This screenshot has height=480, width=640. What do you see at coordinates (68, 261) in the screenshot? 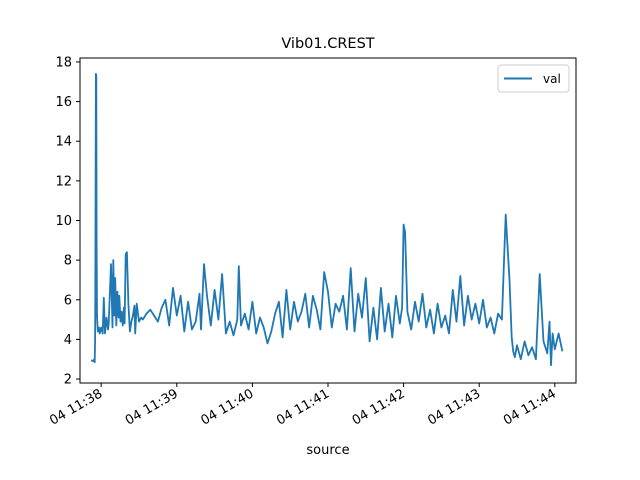
I see `y-tick-label: 8` at bounding box center [68, 261].